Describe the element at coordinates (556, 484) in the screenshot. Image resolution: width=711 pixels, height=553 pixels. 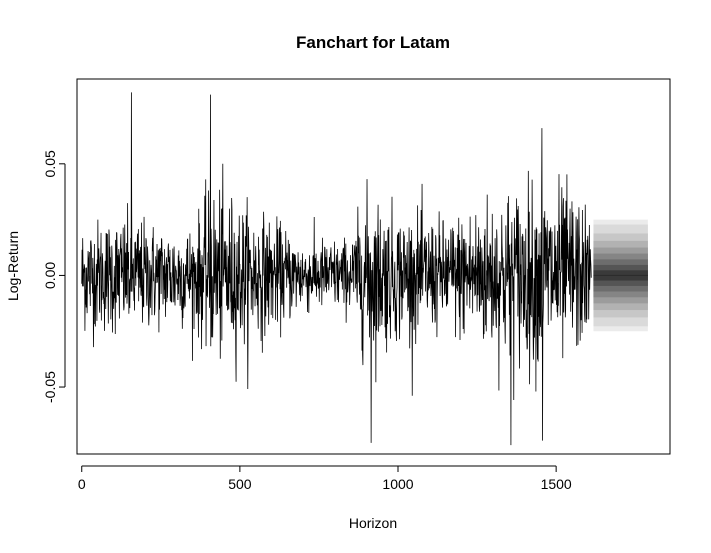
I see `x-tick-label: 1500` at that location.